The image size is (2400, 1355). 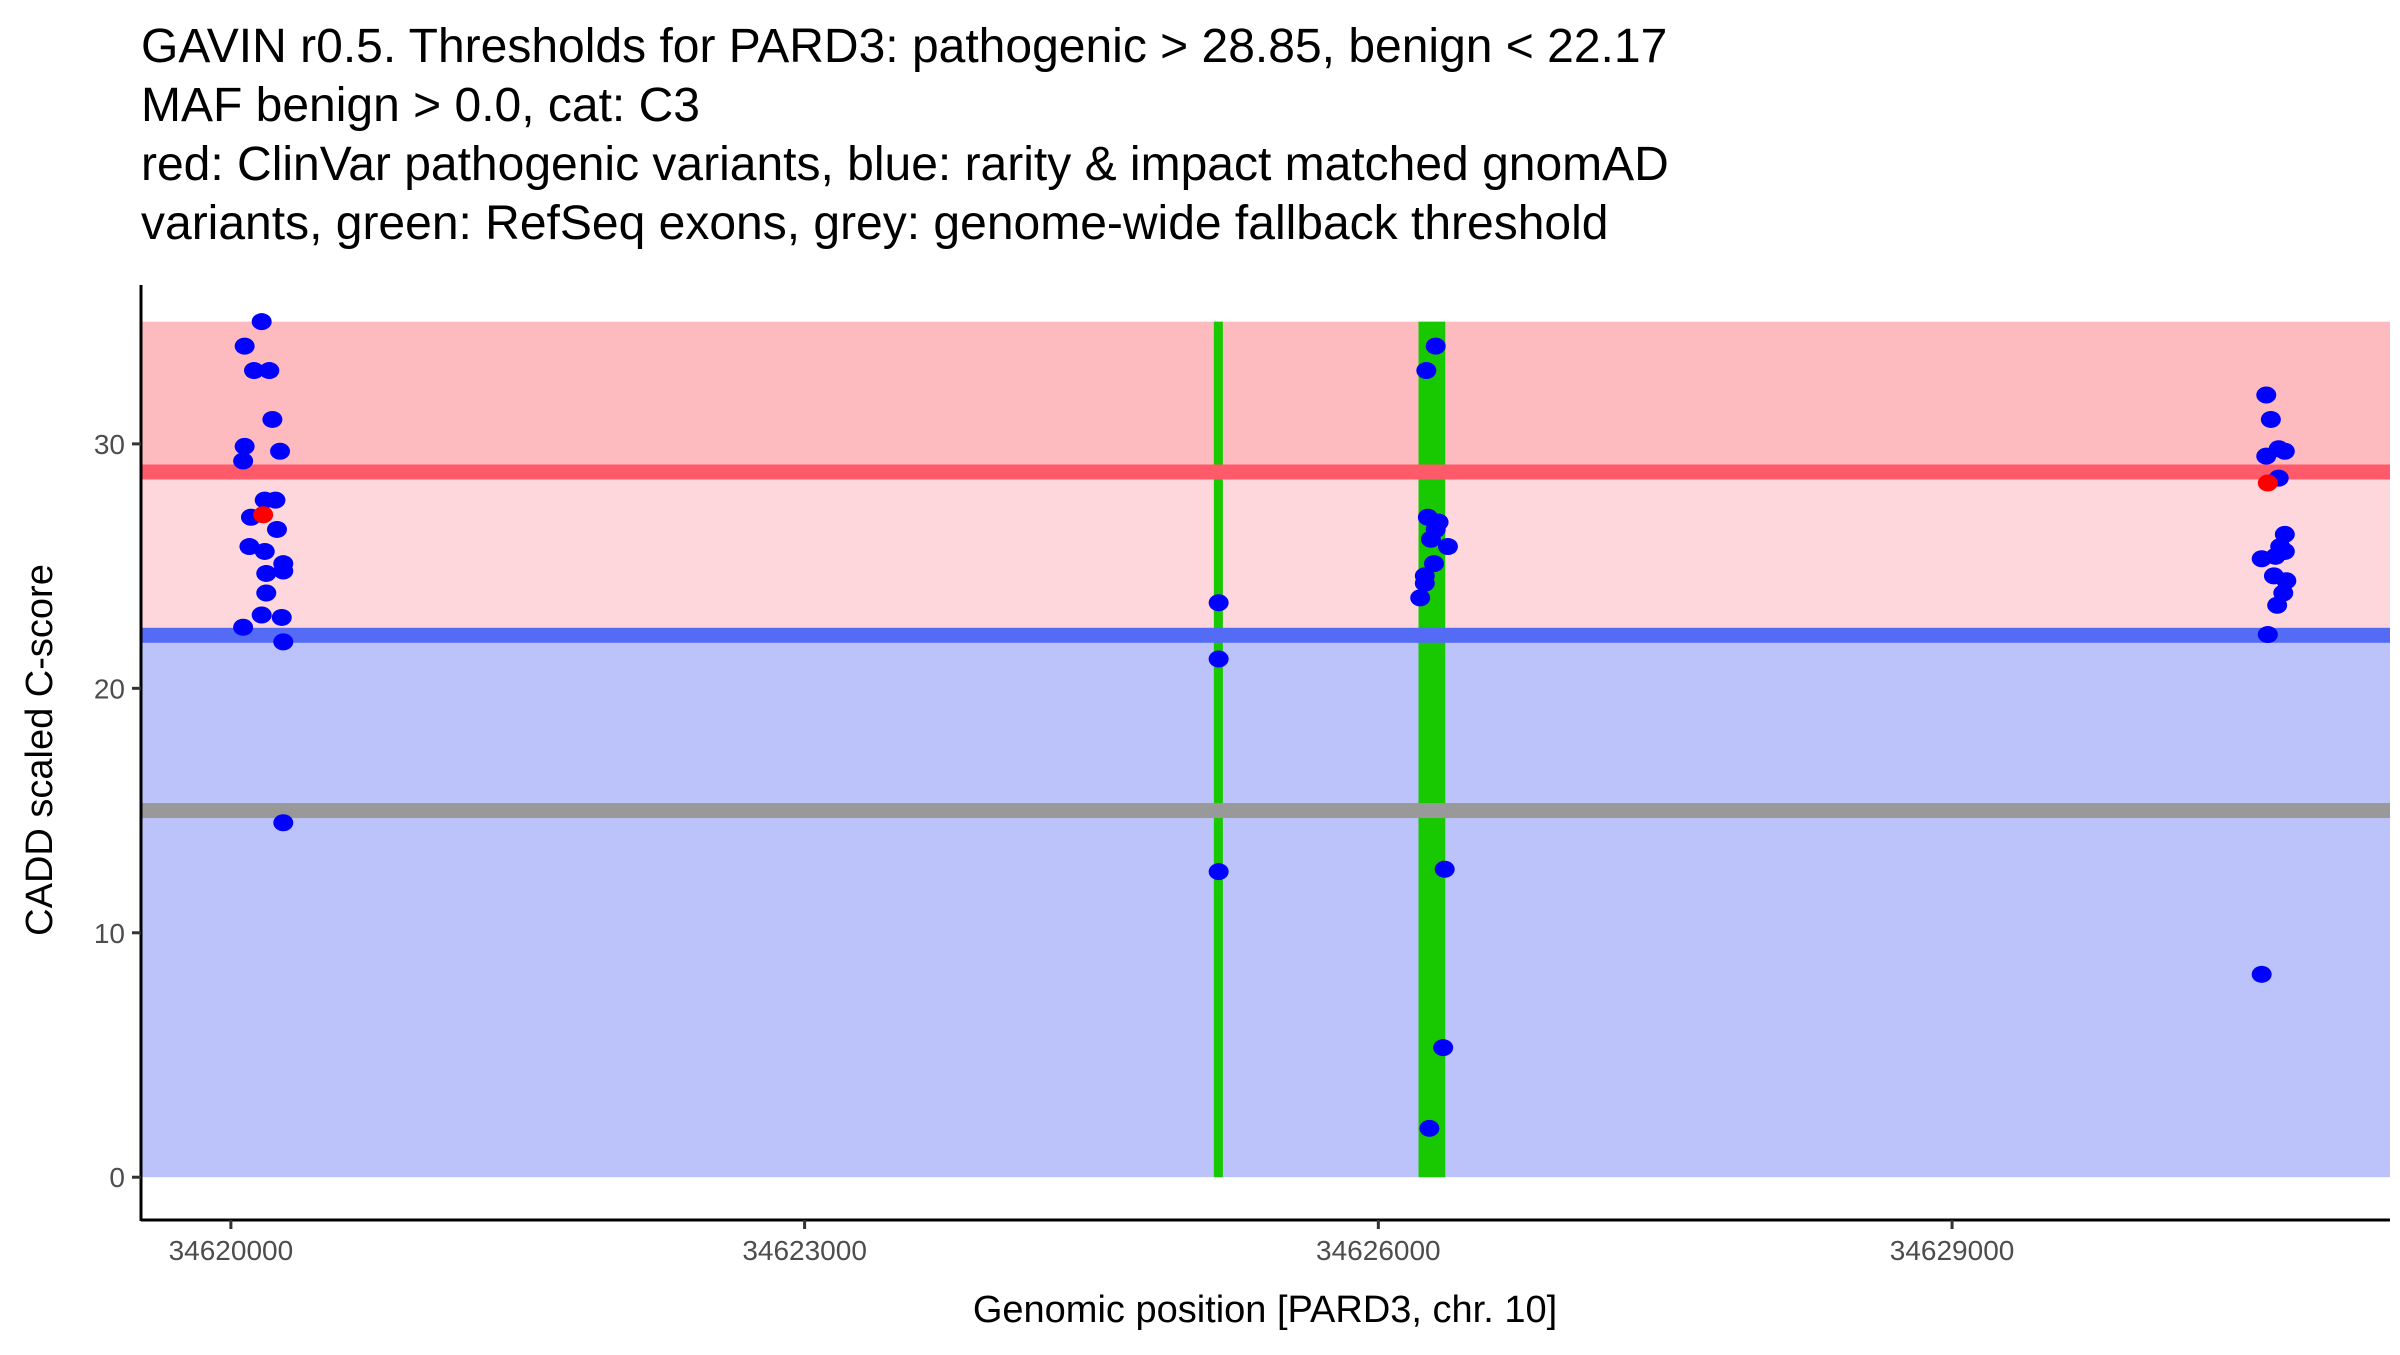 What do you see at coordinates (1265, 811) in the screenshot?
I see `fallback-threshold-line` at bounding box center [1265, 811].